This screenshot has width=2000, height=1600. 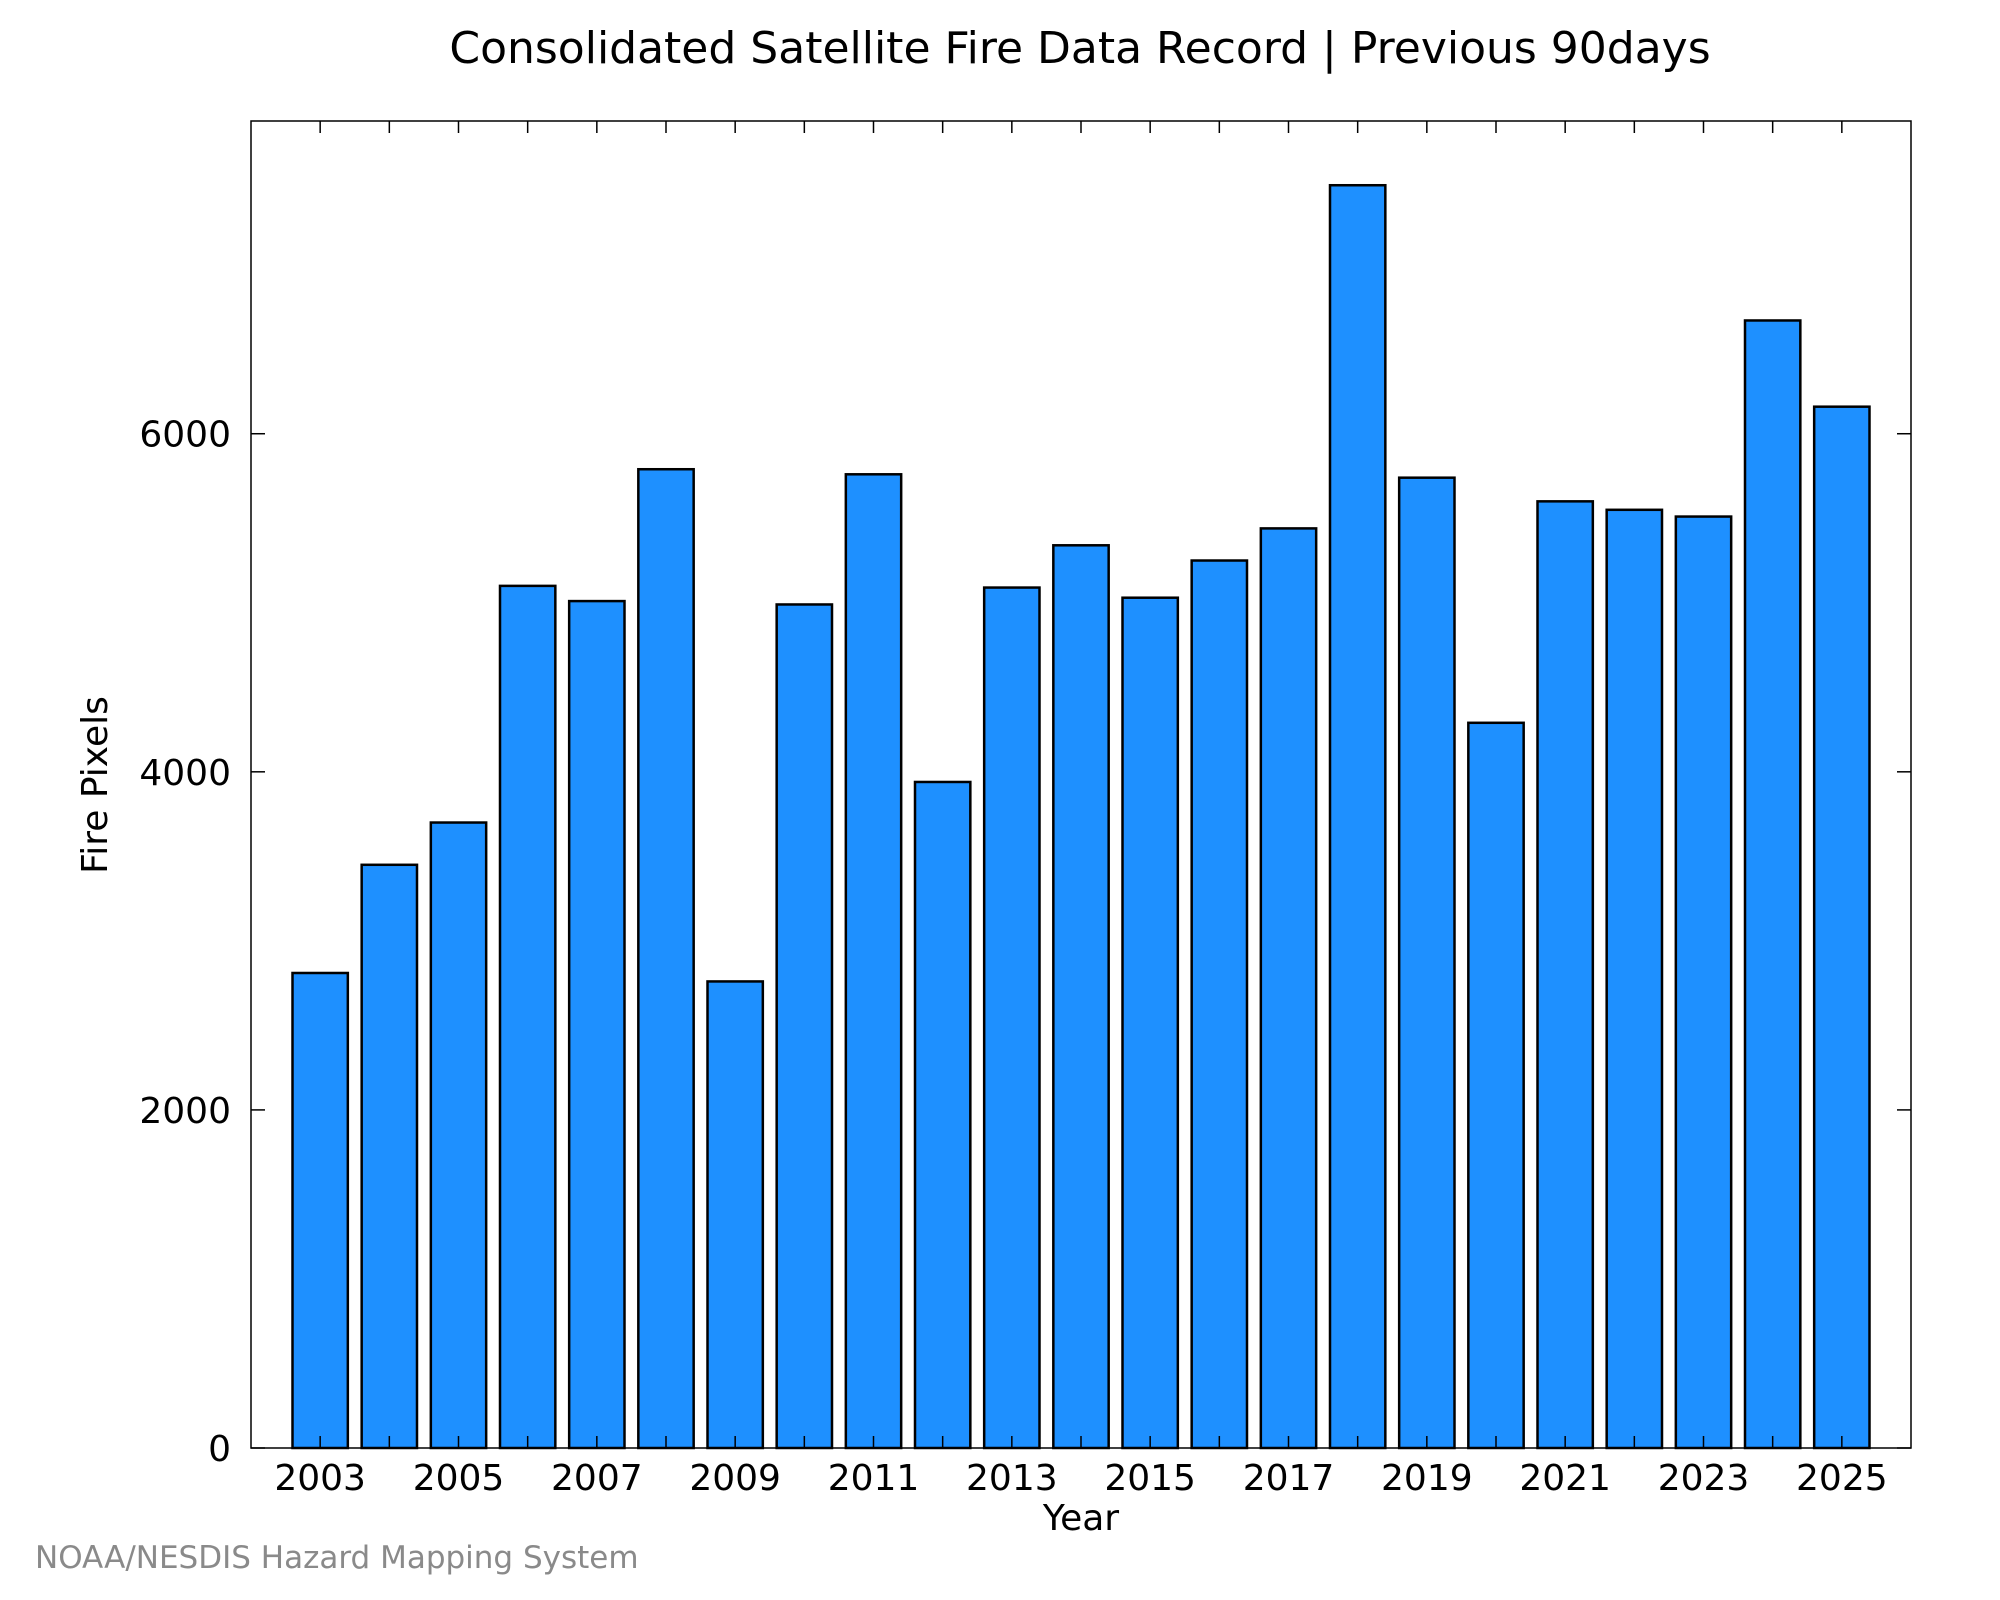 What do you see at coordinates (1841, 927) in the screenshot?
I see `bar-2025` at bounding box center [1841, 927].